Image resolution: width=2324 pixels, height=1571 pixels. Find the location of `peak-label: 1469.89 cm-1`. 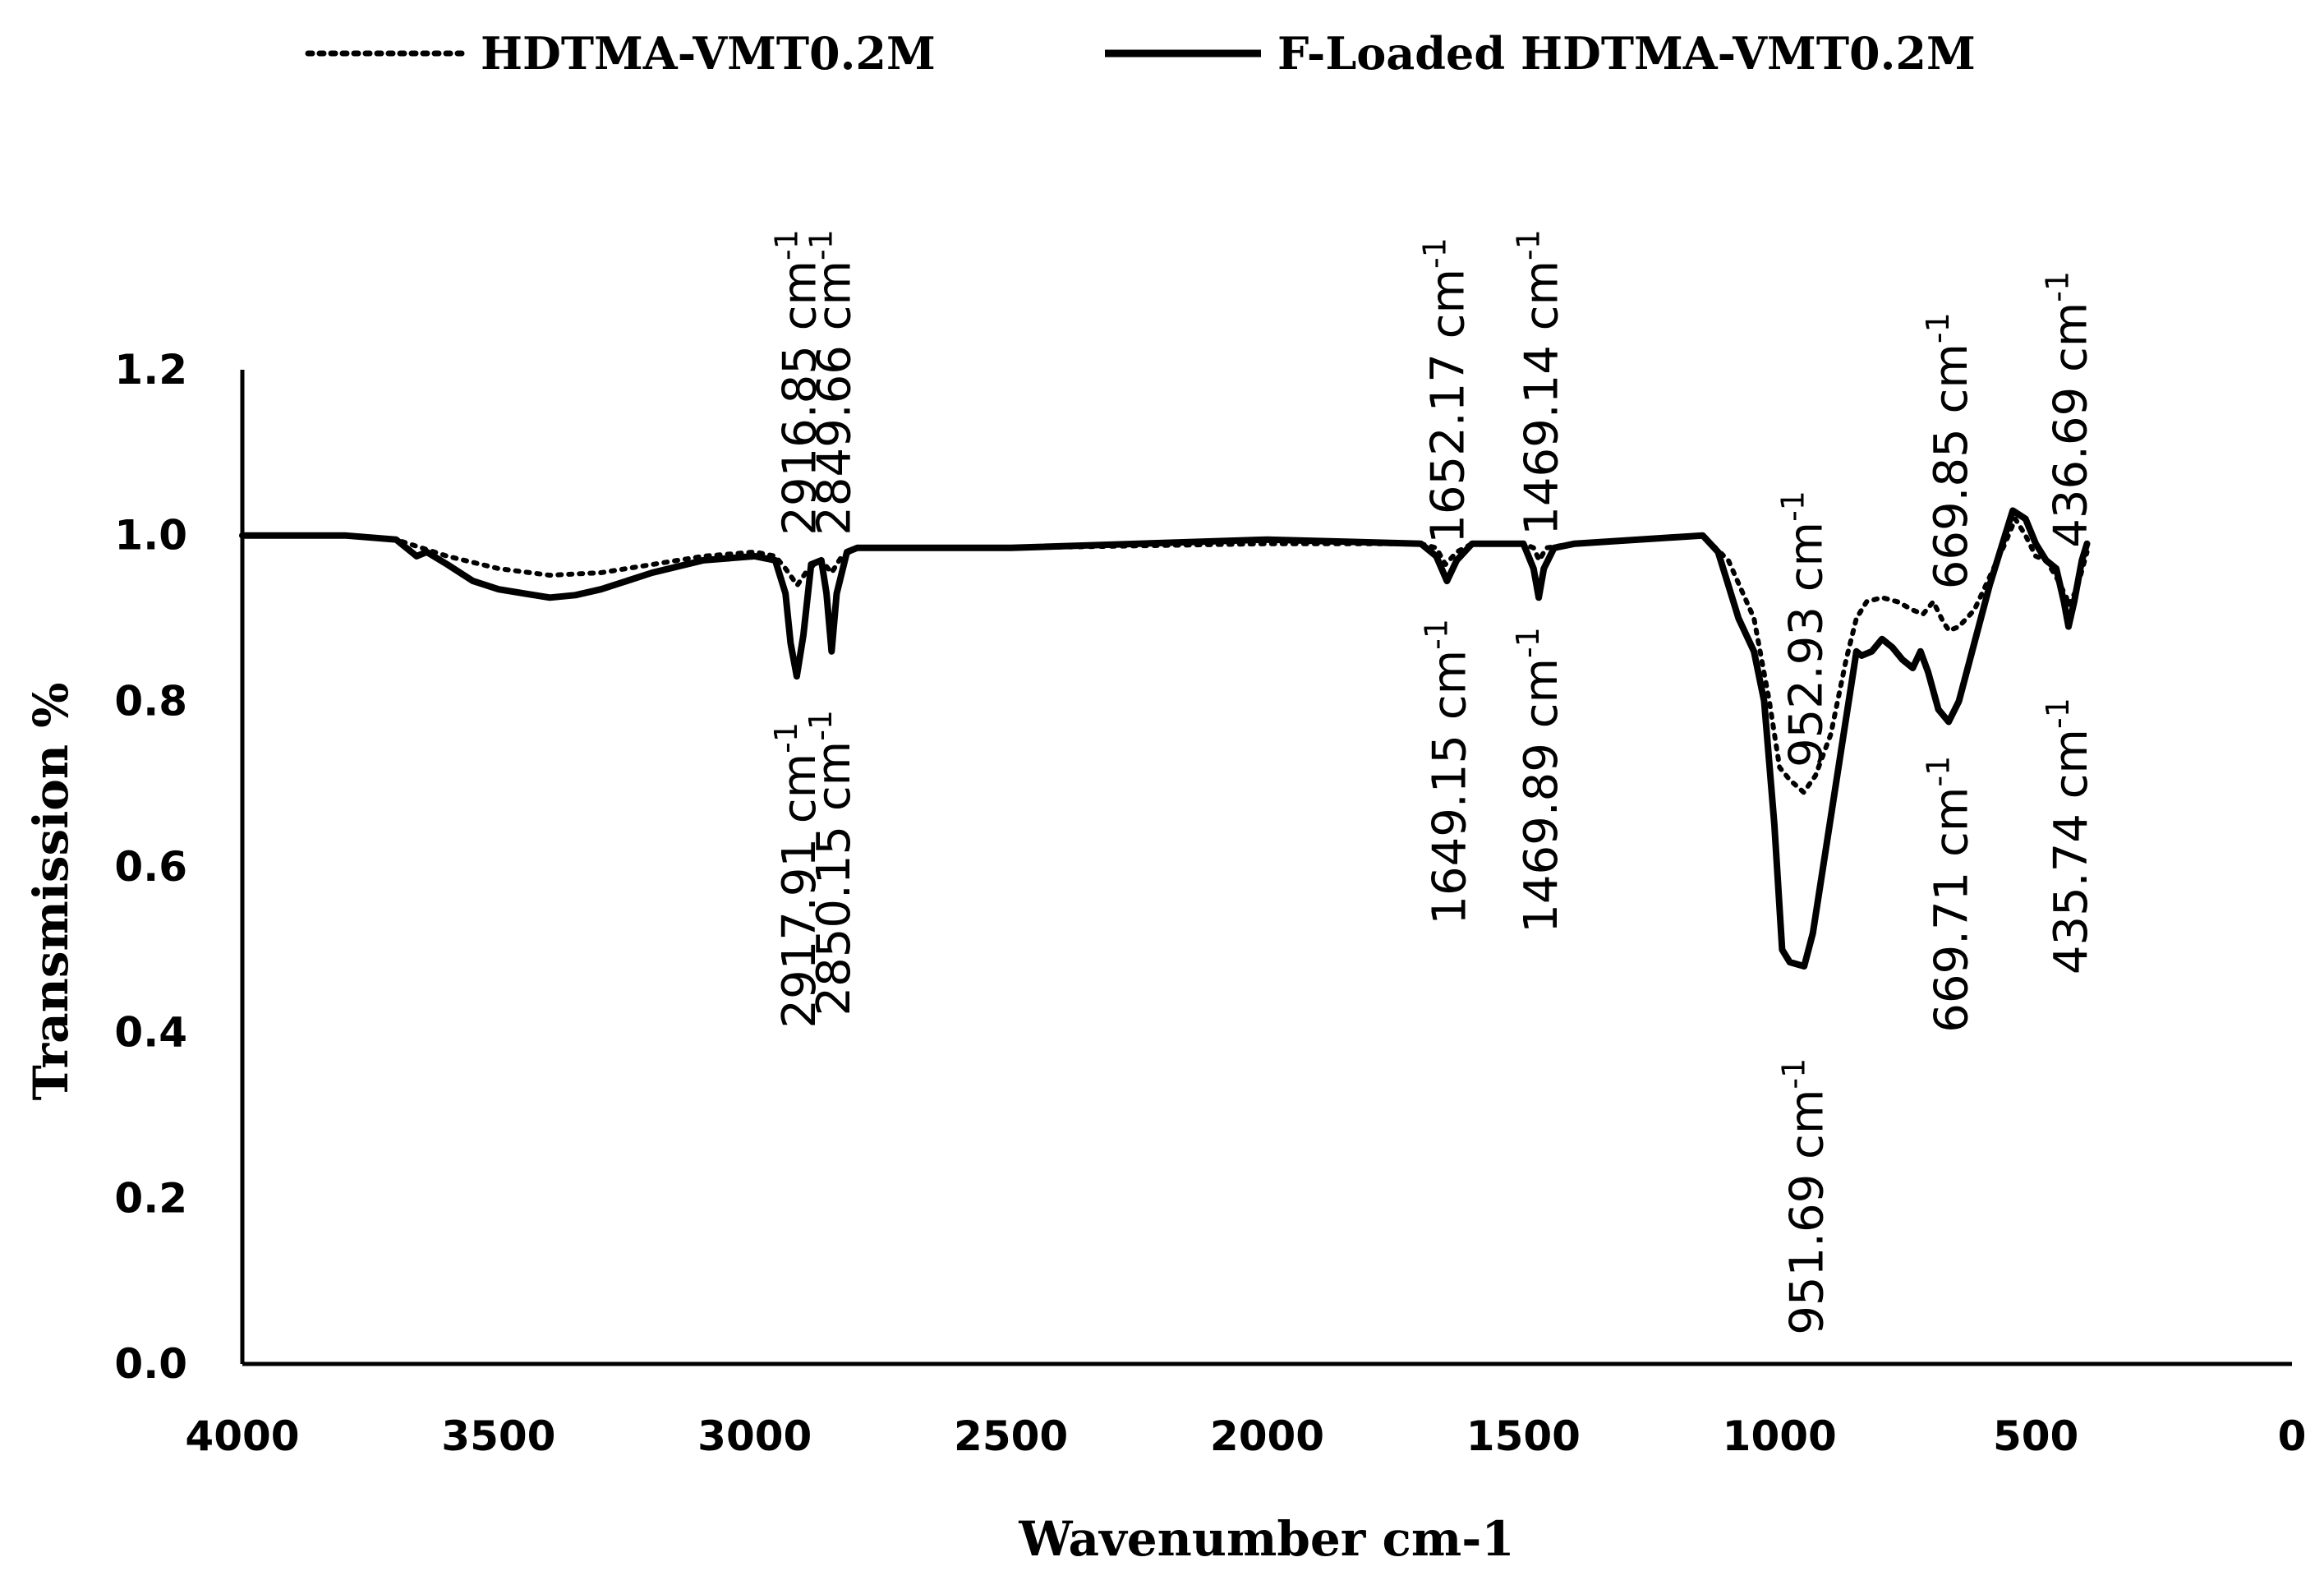

peak-label: 1469.89 cm-1 is located at coordinates (1539, 780).